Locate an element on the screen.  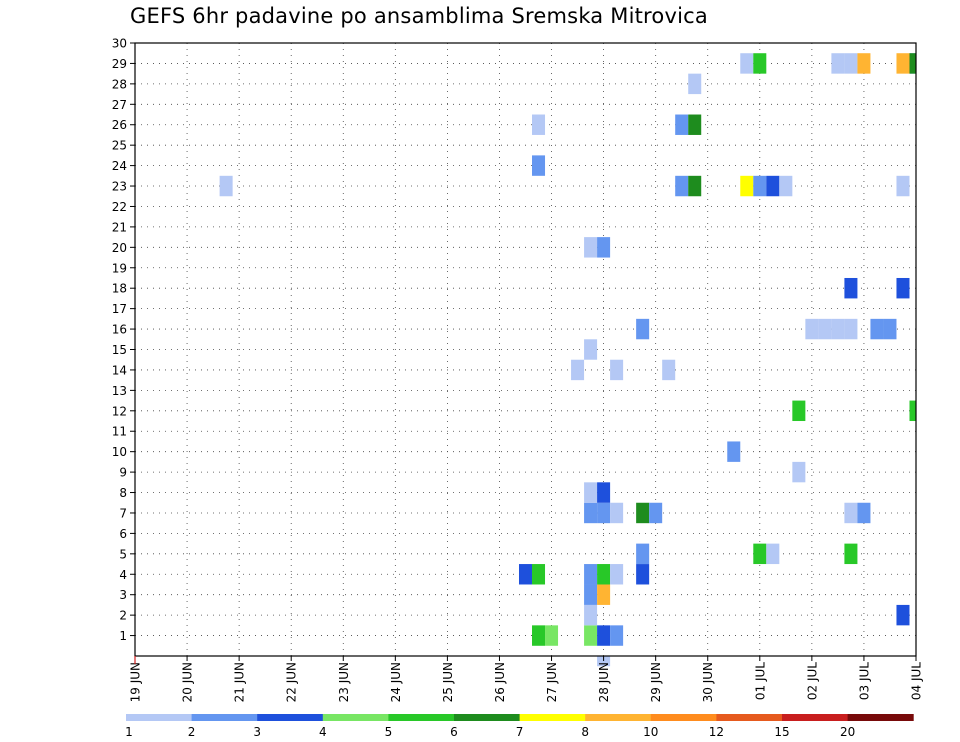
y-tick-label: 21 is located at coordinates (119, 227).